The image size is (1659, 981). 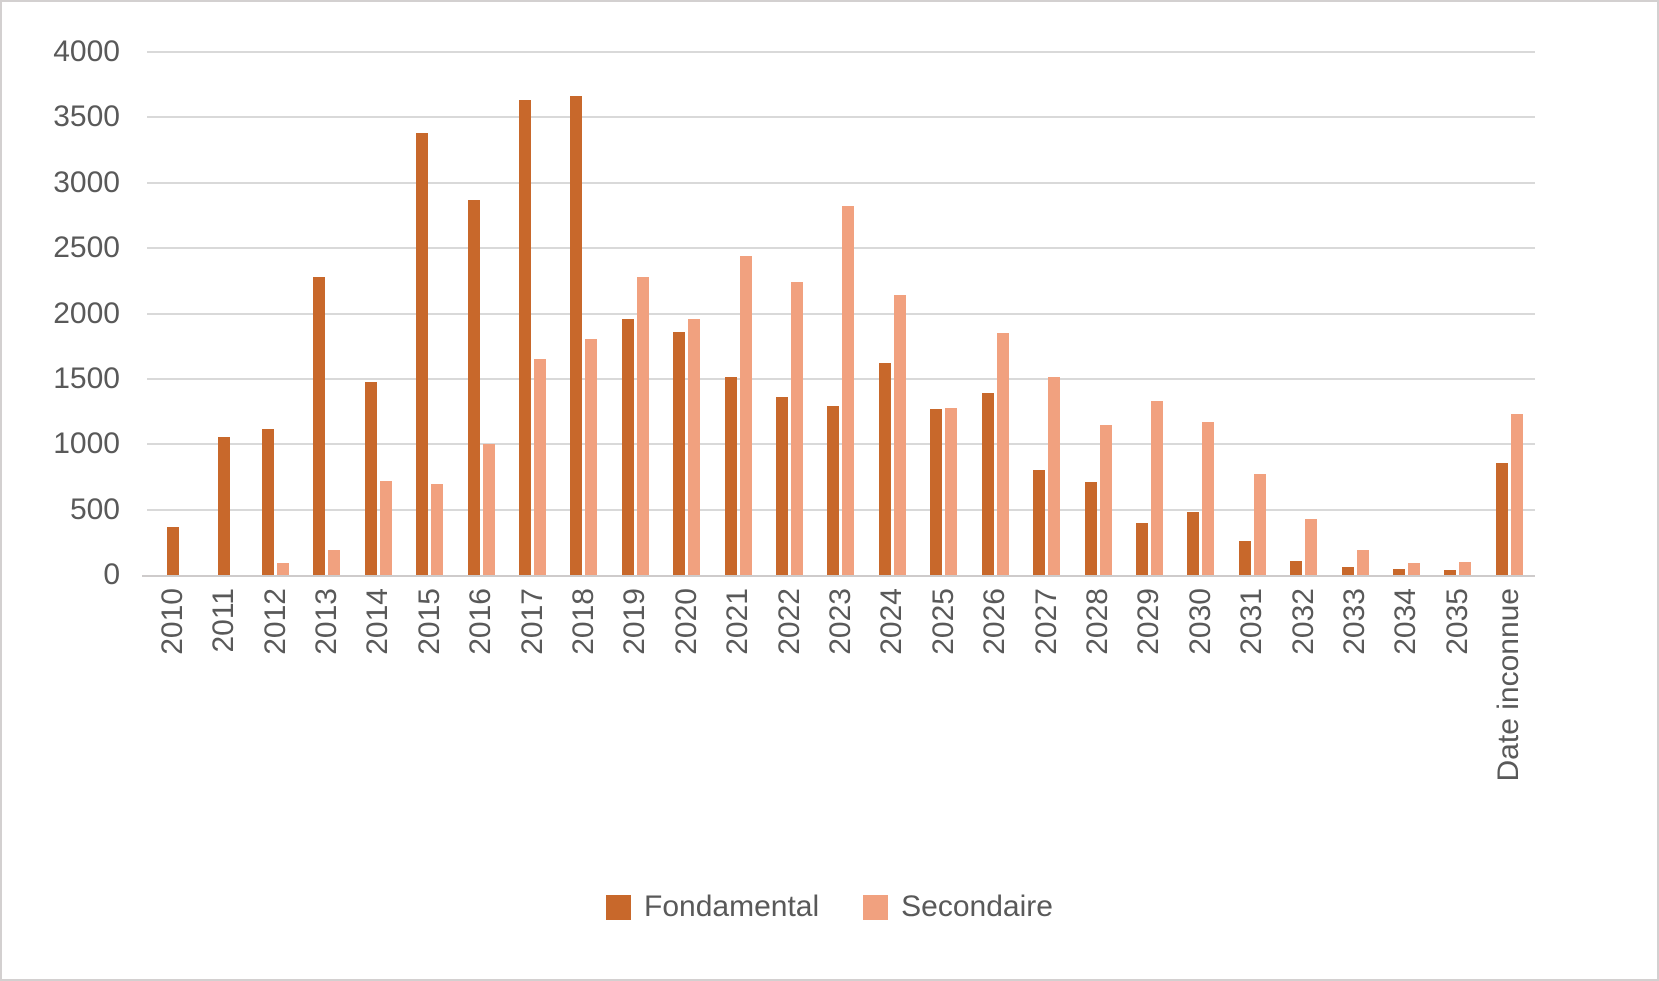 I want to click on bar-secondaire-2033, so click(x=1362, y=562).